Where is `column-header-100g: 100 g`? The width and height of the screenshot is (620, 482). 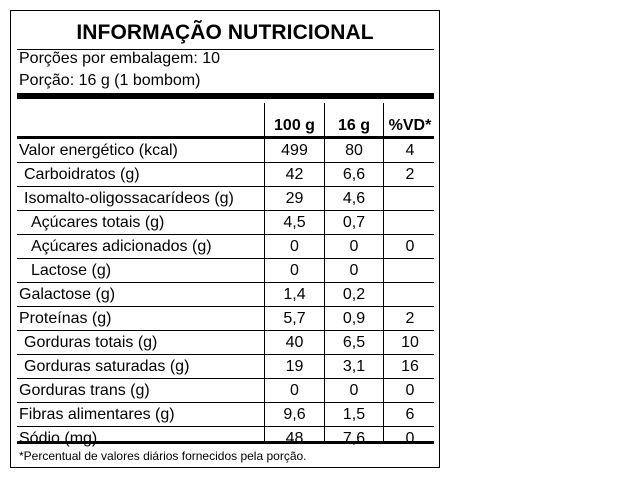
column-header-100g: 100 g is located at coordinates (294, 125).